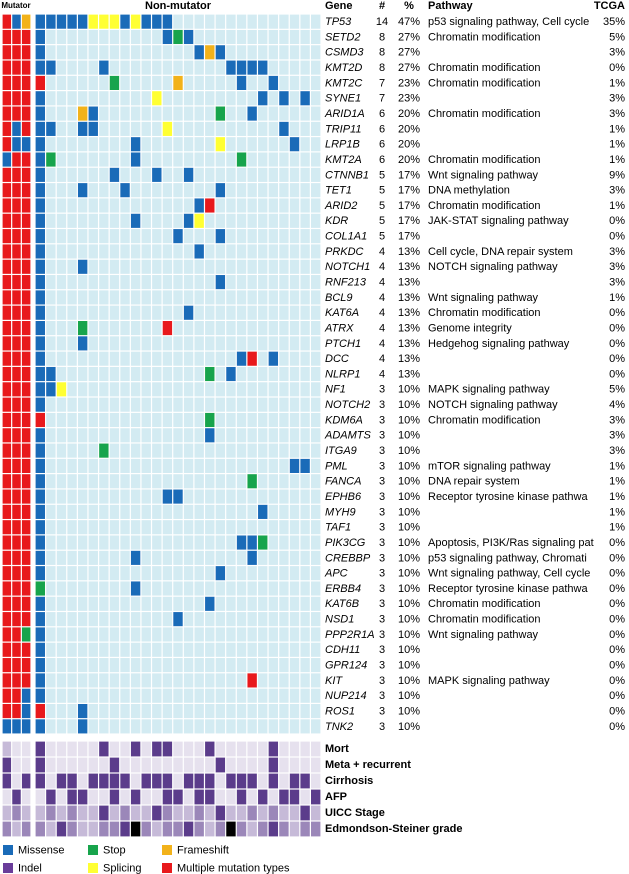 This screenshot has height=874, width=629. Describe the element at coordinates (617, 512) in the screenshot. I see `tcga-percent: 1%` at that location.